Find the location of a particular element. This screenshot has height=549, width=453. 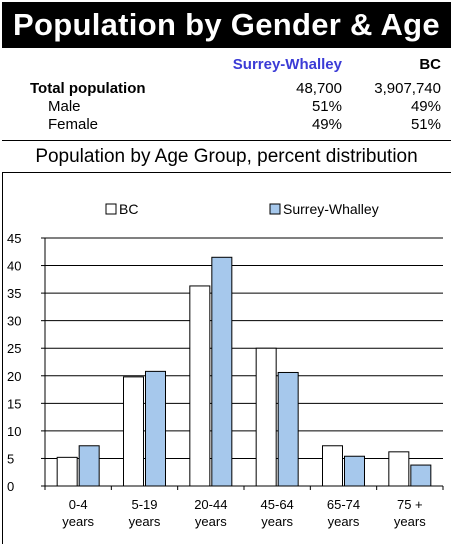

table-header-row: Surrey-Whalley BC is located at coordinates (226, 65).